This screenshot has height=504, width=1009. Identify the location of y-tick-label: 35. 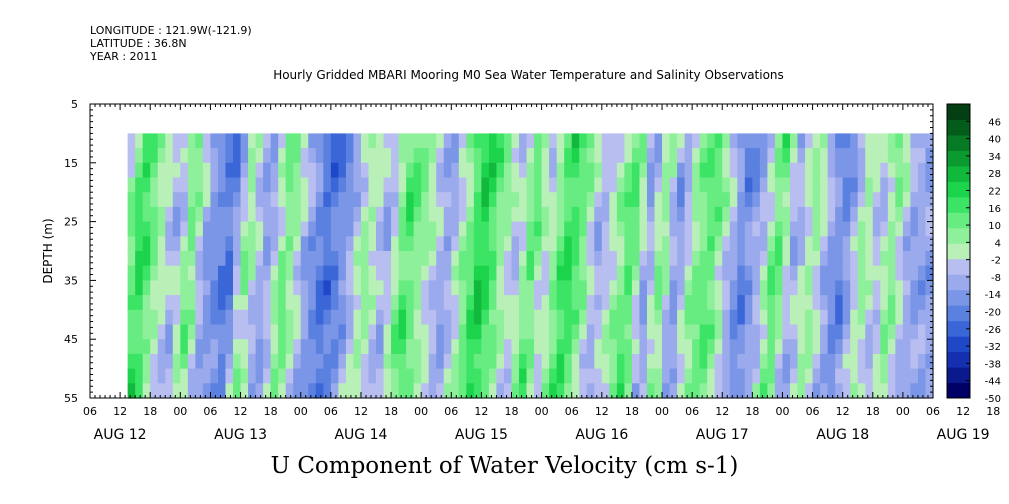
(71, 280).